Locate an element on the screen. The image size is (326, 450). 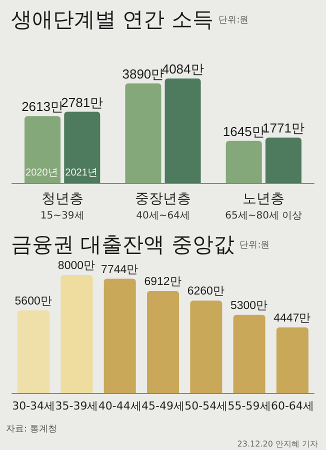
data-label: 4084만 is located at coordinates (183, 68).